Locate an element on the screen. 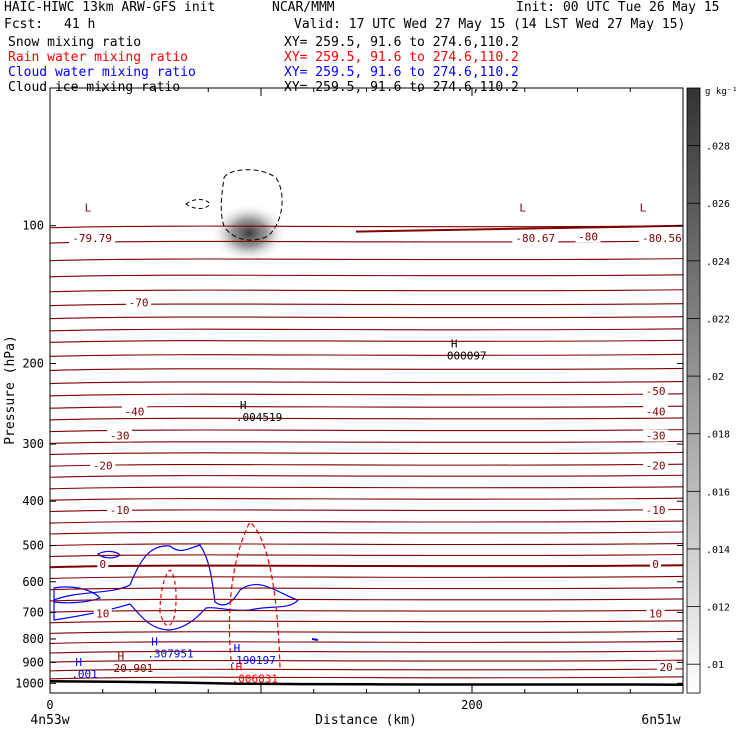 Image resolution: width=740 pixels, height=740 pixels. y-tick-label: 100 is located at coordinates (33, 226).